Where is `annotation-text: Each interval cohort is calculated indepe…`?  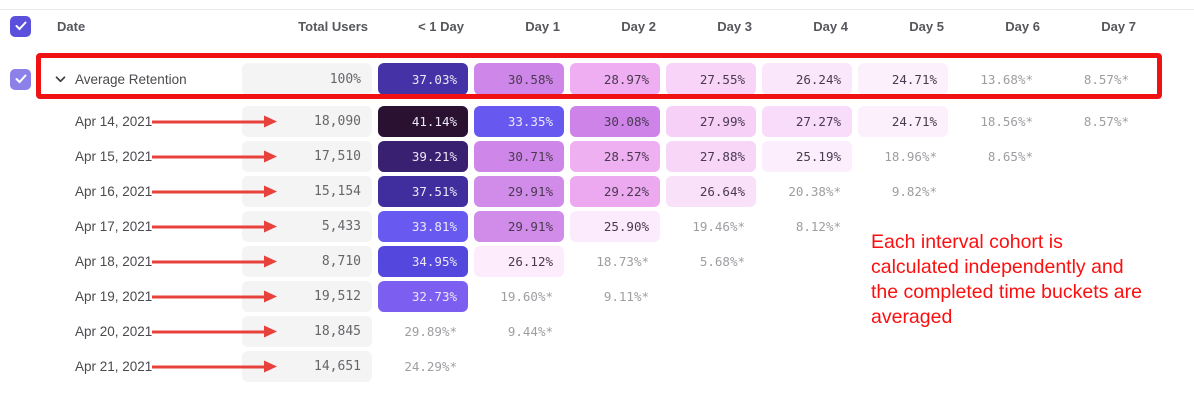
annotation-text: Each interval cohort is calculated indepe… is located at coordinates (1031, 280).